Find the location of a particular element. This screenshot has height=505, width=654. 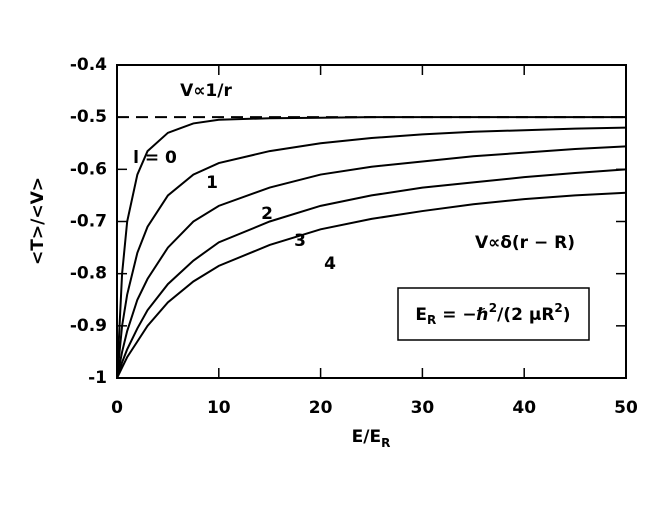

x-tick-label: 30 is located at coordinates (423, 408).